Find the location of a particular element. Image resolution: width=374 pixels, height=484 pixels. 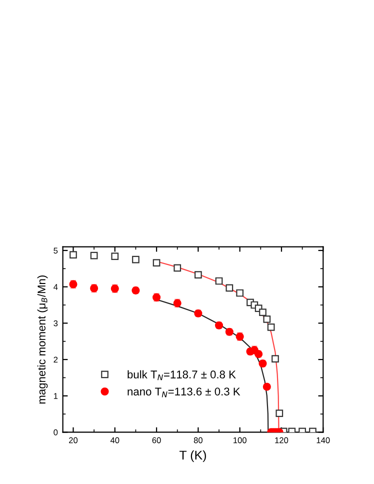

x-tick-label: 80 is located at coordinates (198, 440).